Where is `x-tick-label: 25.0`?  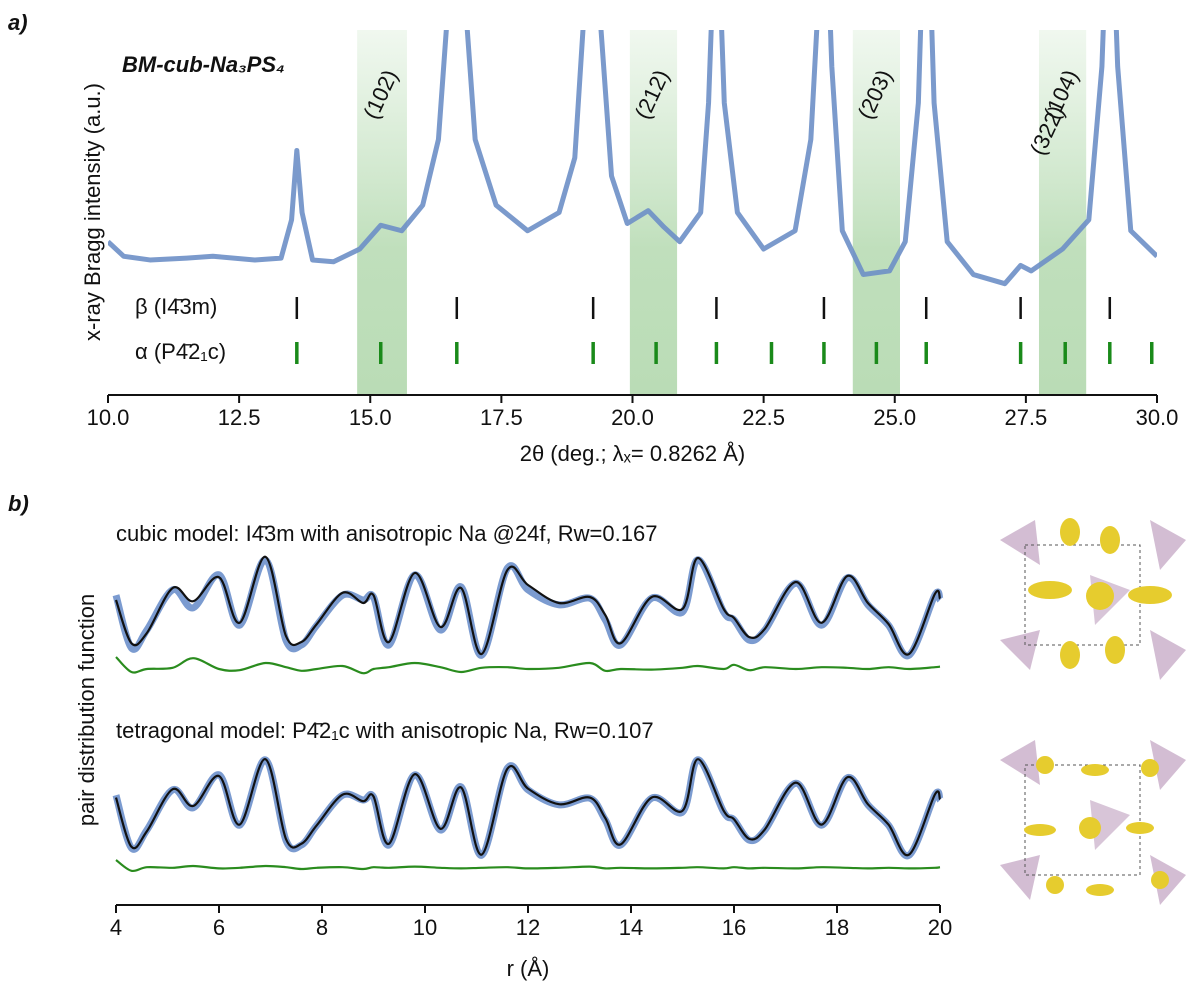
x-tick-label: 25.0 is located at coordinates (894, 417).